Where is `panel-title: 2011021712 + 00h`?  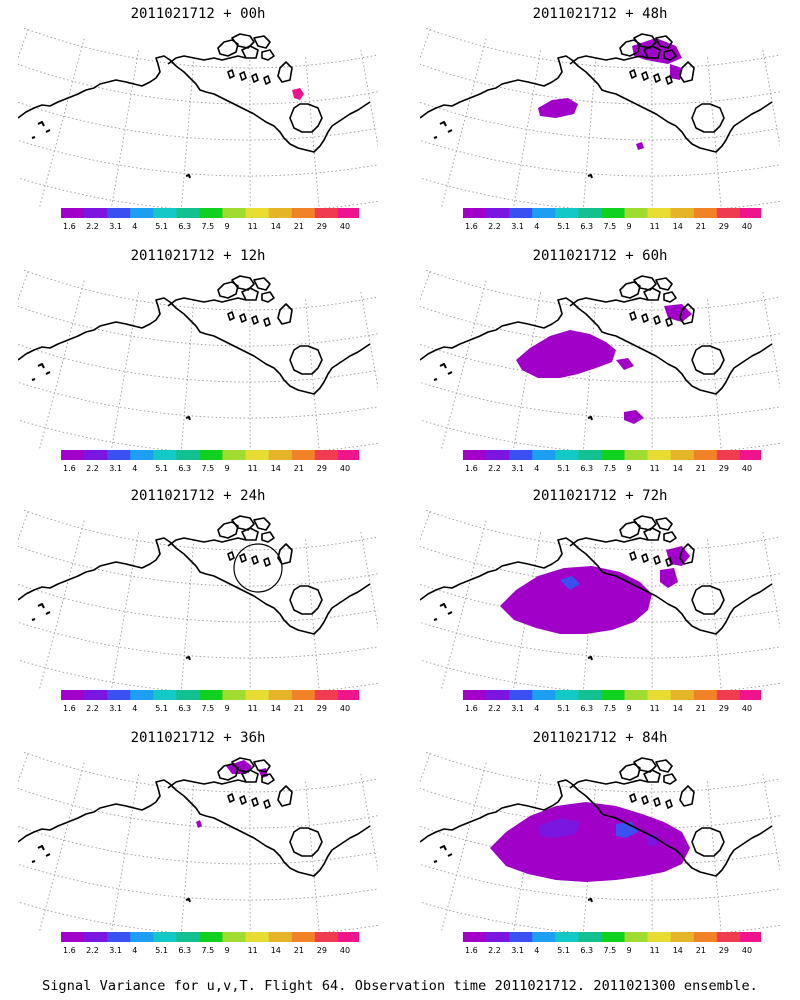
panel-title: 2011021712 + 00h is located at coordinates (198, 14).